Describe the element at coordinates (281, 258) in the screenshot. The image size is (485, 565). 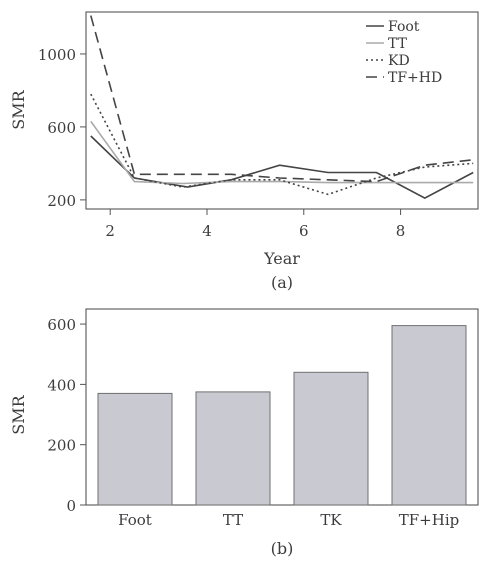
I see `line-chart-x-axis-label: Year` at that location.